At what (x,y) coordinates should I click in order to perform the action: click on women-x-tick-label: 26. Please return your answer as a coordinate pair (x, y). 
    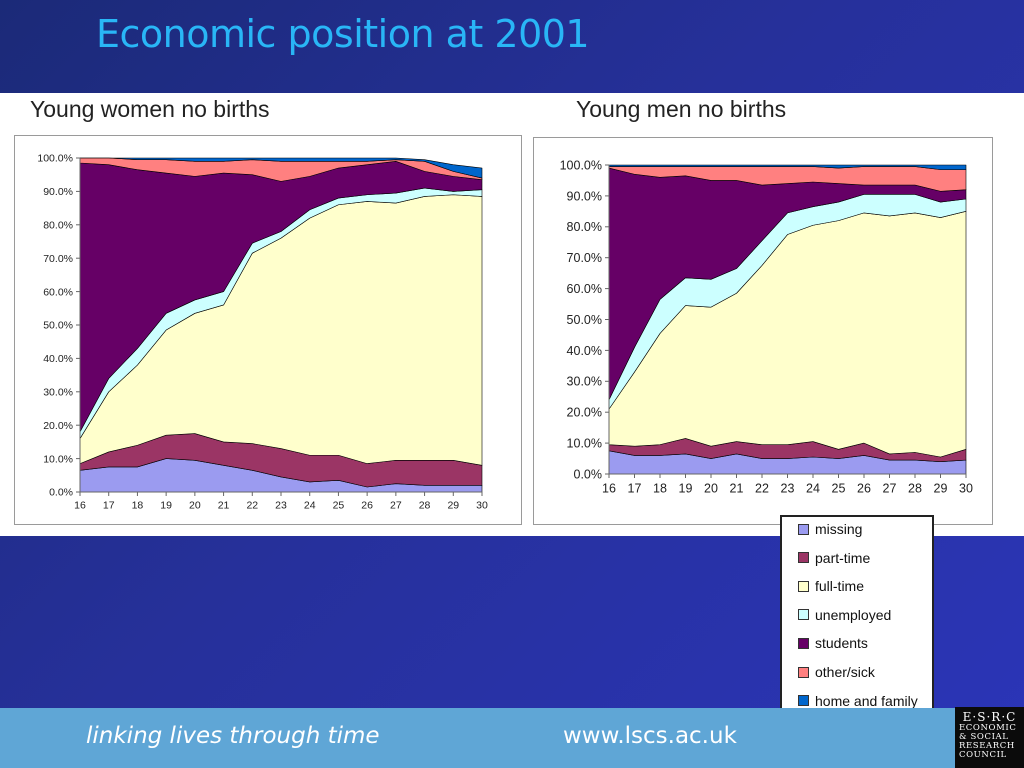
    Looking at the image, I should click on (367, 506).